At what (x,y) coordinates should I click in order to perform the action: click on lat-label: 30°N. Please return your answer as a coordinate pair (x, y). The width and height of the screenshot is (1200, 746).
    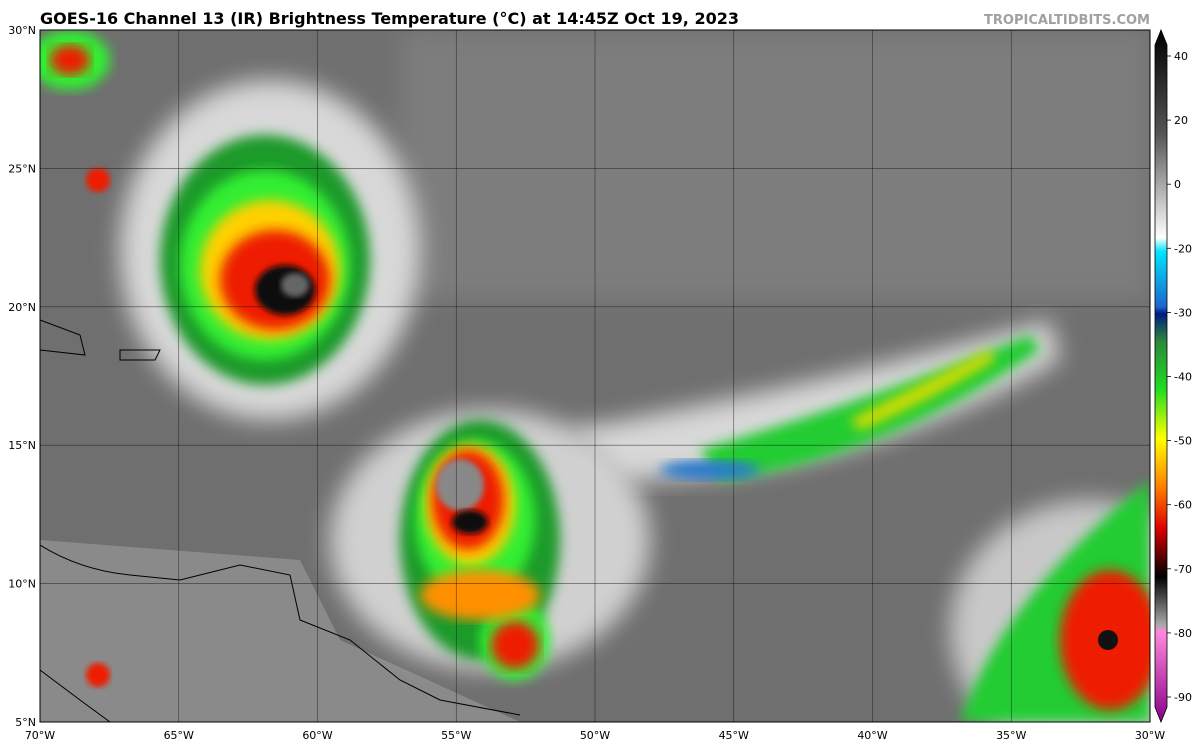
    Looking at the image, I should click on (22, 30).